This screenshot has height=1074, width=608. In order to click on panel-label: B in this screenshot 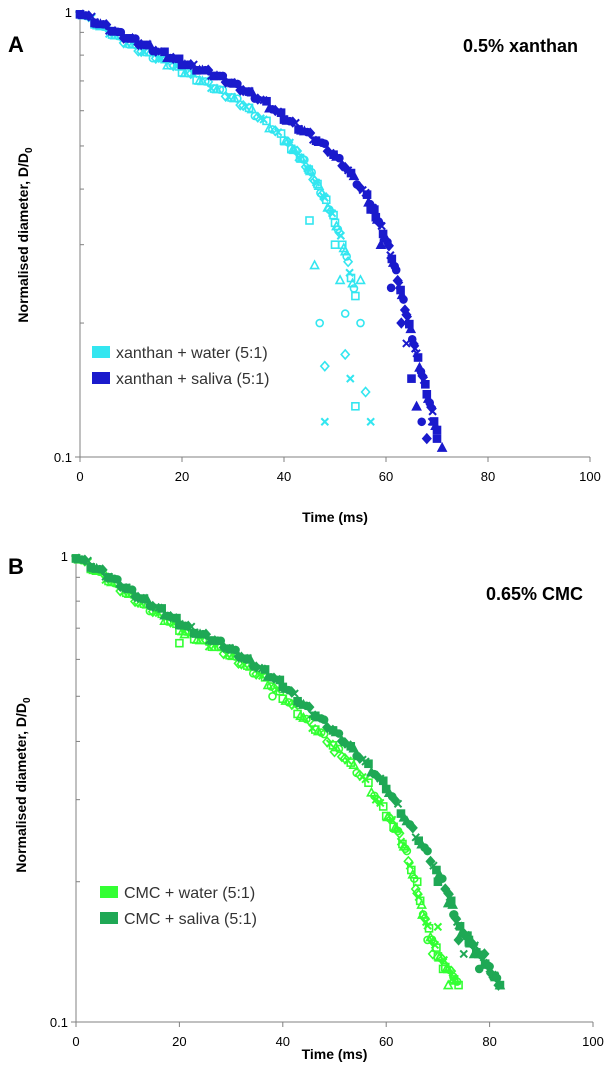, I will do `click(16, 566)`.